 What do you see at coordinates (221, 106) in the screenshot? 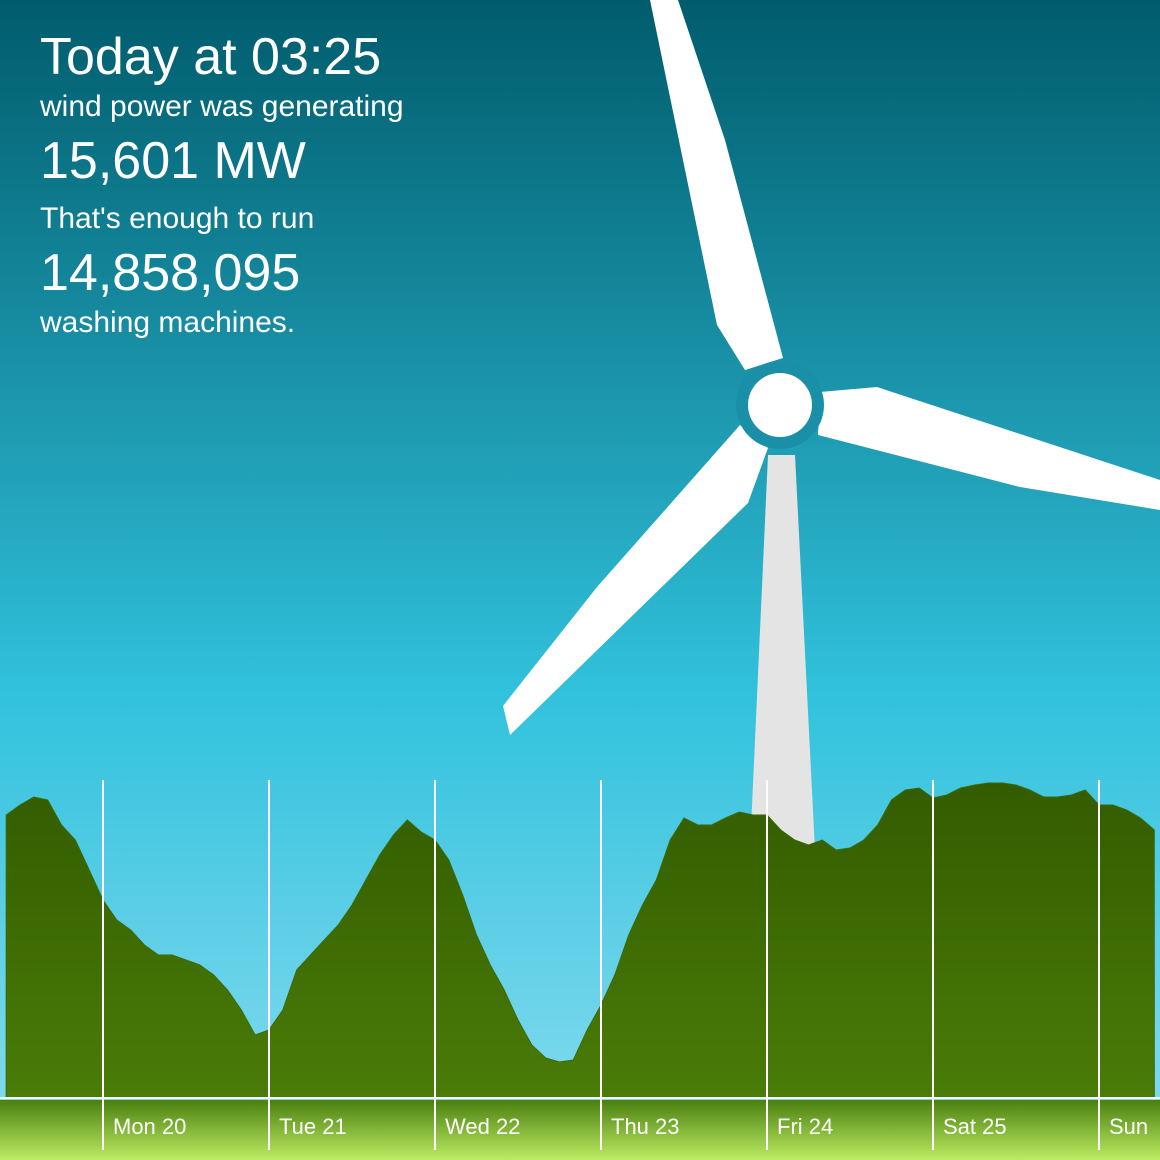
I see `text-line: wind power was generating` at bounding box center [221, 106].